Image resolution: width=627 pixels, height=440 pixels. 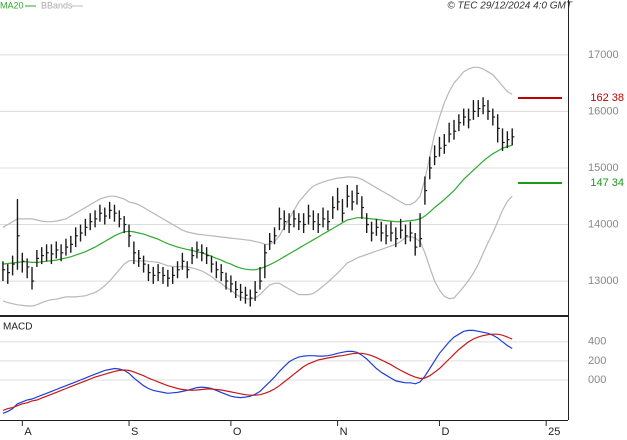 I want to click on price-label: 147 34, so click(x=607, y=183).